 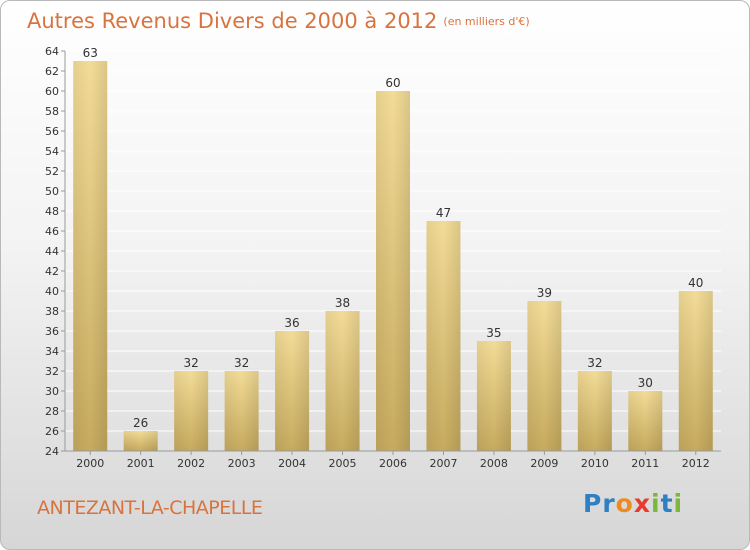 I want to click on y-tick-label: 40, so click(x=52, y=291).